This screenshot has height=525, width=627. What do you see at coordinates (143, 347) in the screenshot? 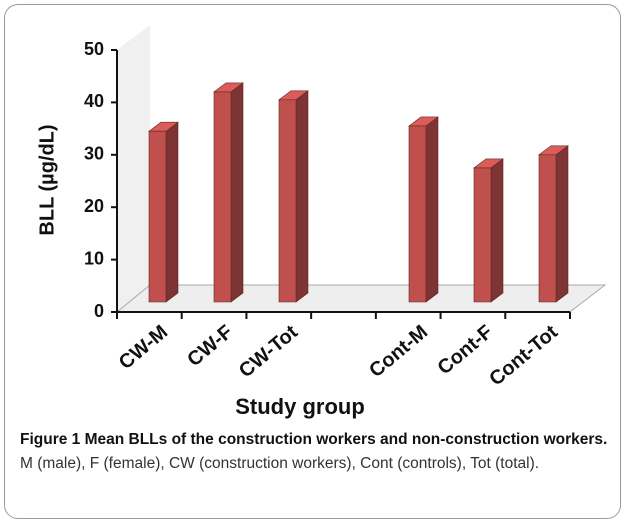
I see `x-tick-label: CW-M` at bounding box center [143, 347].